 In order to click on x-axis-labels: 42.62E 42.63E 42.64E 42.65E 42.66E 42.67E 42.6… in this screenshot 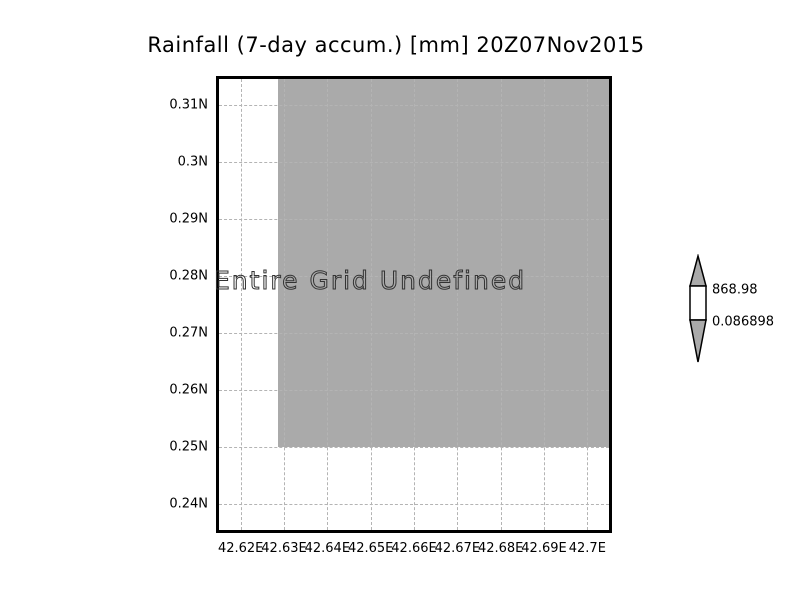, I will do `click(416, 551)`.